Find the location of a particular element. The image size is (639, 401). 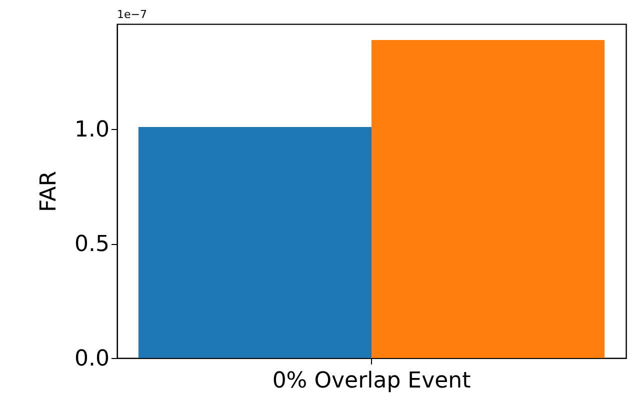

y-tick-label: 0.0 is located at coordinates (92, 359).